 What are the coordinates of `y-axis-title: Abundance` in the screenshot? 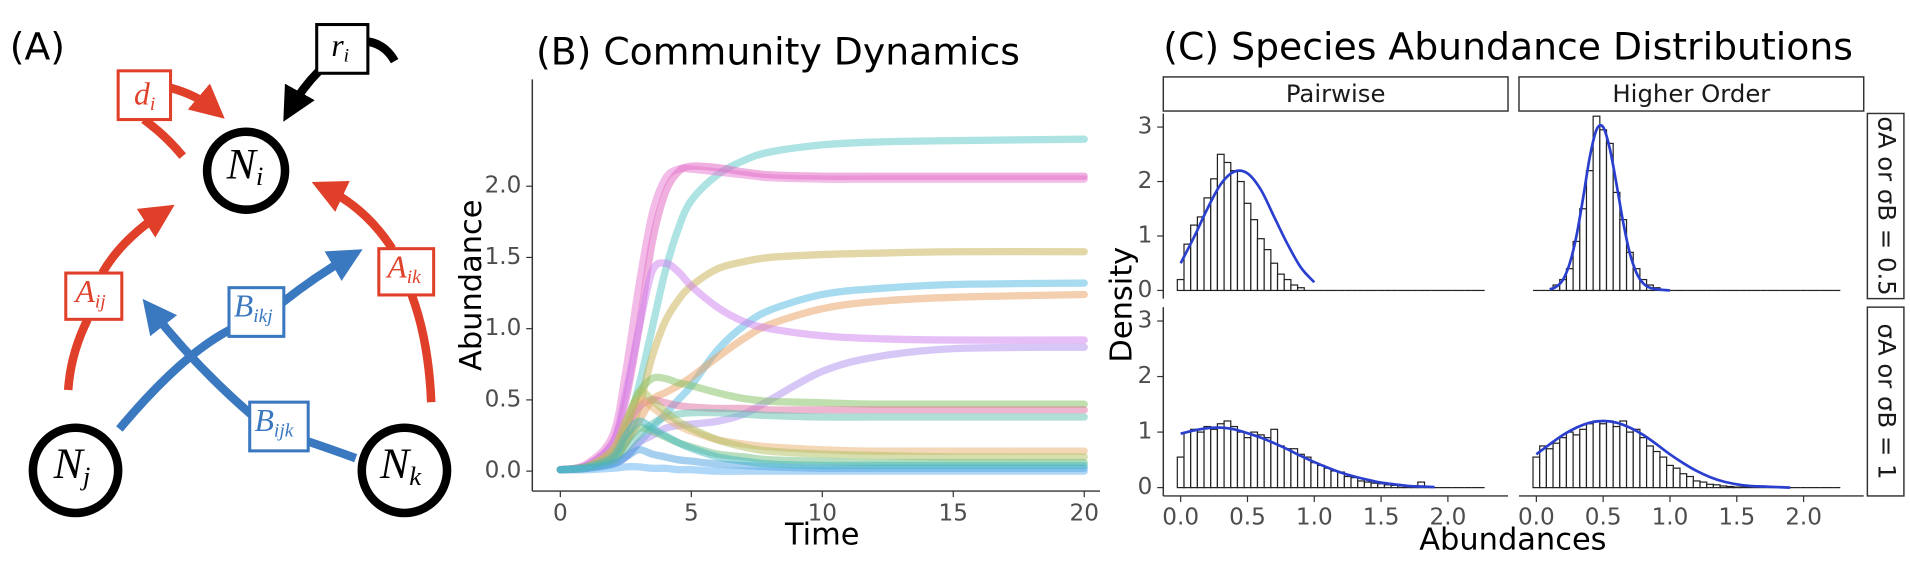 It's located at (471, 284).